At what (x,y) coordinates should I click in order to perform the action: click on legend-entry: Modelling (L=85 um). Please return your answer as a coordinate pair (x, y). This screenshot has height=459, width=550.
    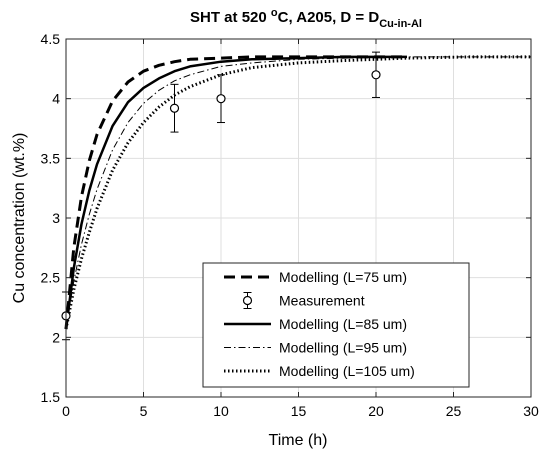
    Looking at the image, I should click on (315, 324).